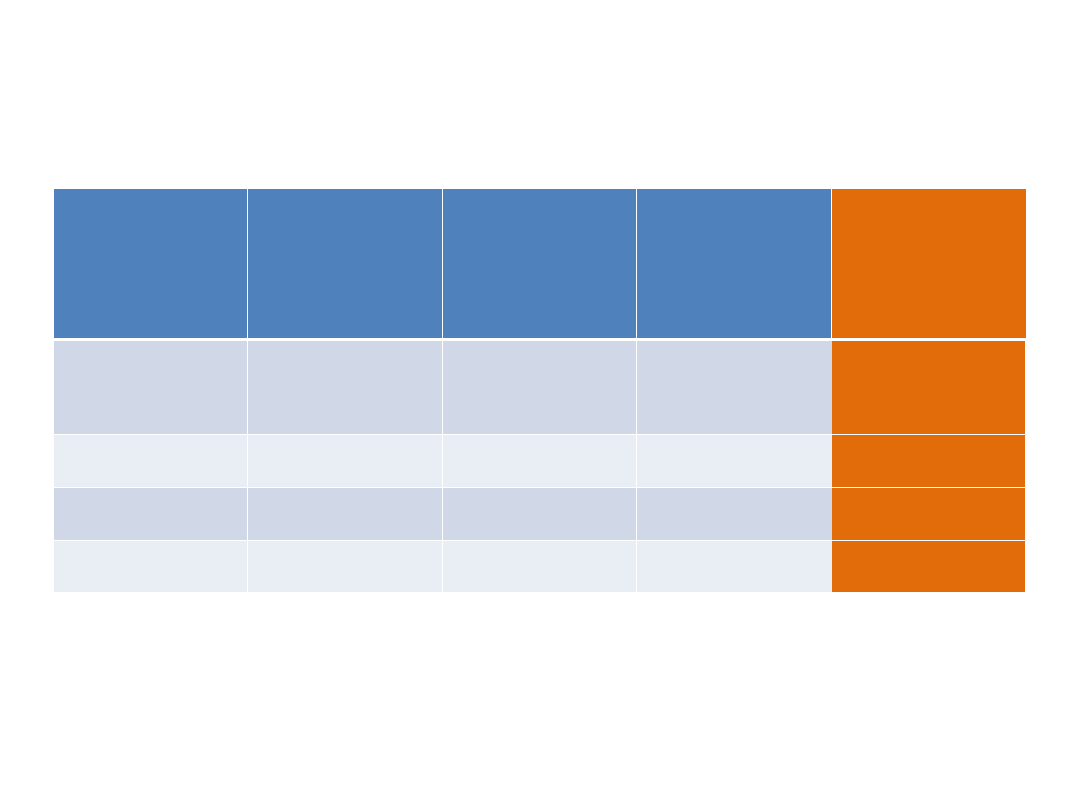 This screenshot has height=810, width=1080. What do you see at coordinates (540, 339) in the screenshot?
I see `header-separator` at bounding box center [540, 339].